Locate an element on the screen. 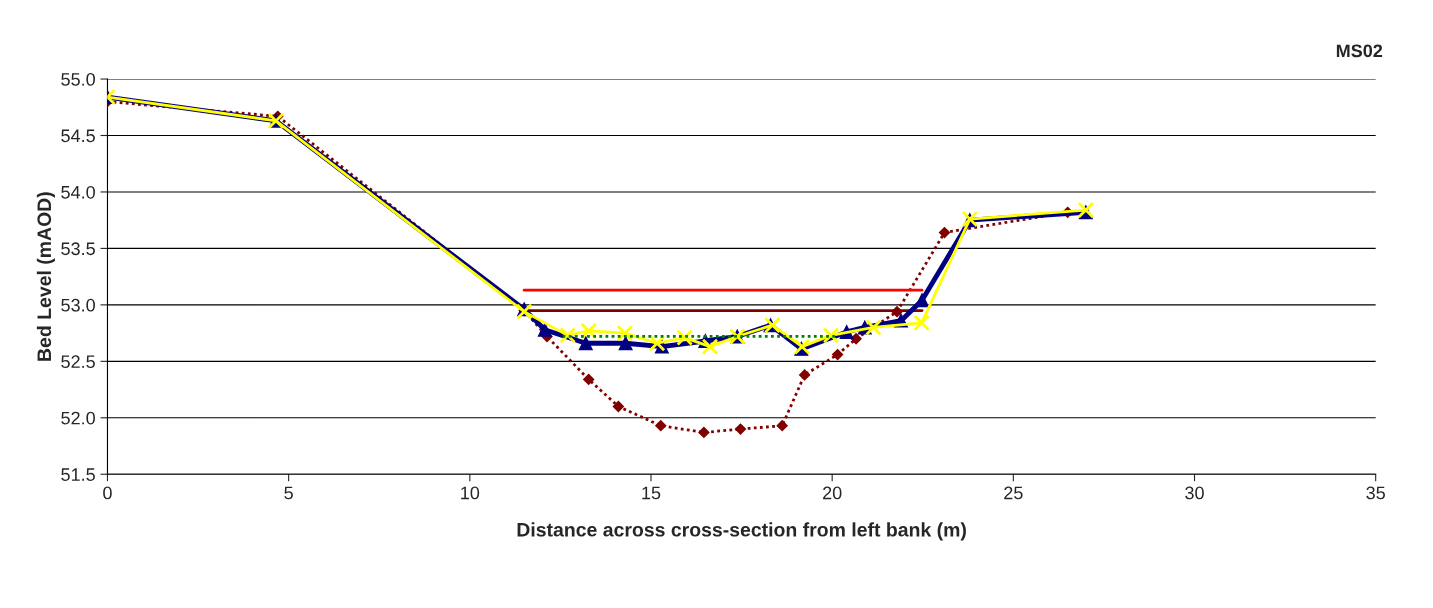 This screenshot has width=1433, height=608. y-tick-label: 52.5 is located at coordinates (78, 362).